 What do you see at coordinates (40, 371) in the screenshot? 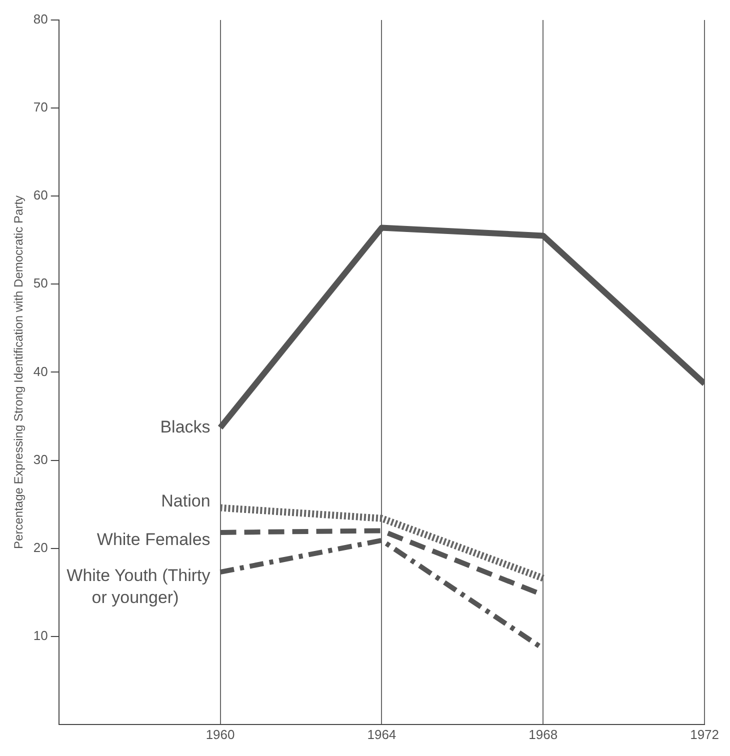
I see `y-tick-label: 40` at bounding box center [40, 371].